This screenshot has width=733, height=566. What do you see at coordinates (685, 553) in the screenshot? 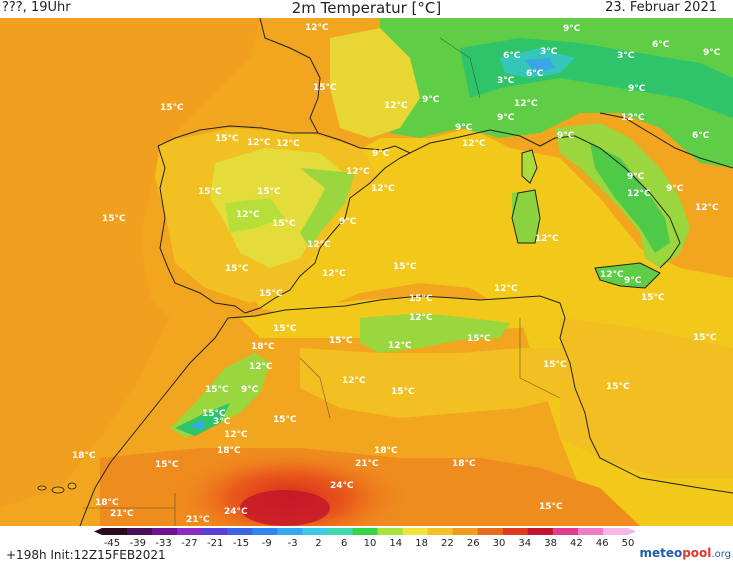
I see `brand-logo: meteopool.org` at bounding box center [685, 553].